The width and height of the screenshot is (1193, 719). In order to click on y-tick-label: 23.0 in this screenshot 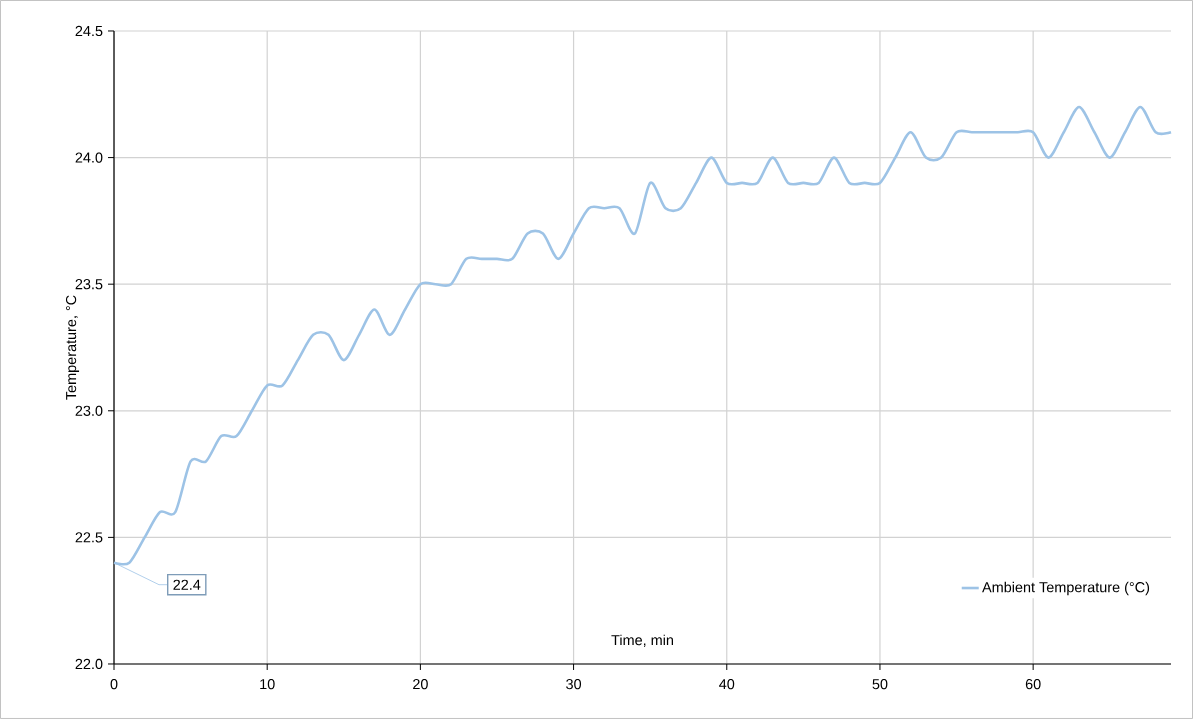, I will do `click(89, 410)`.